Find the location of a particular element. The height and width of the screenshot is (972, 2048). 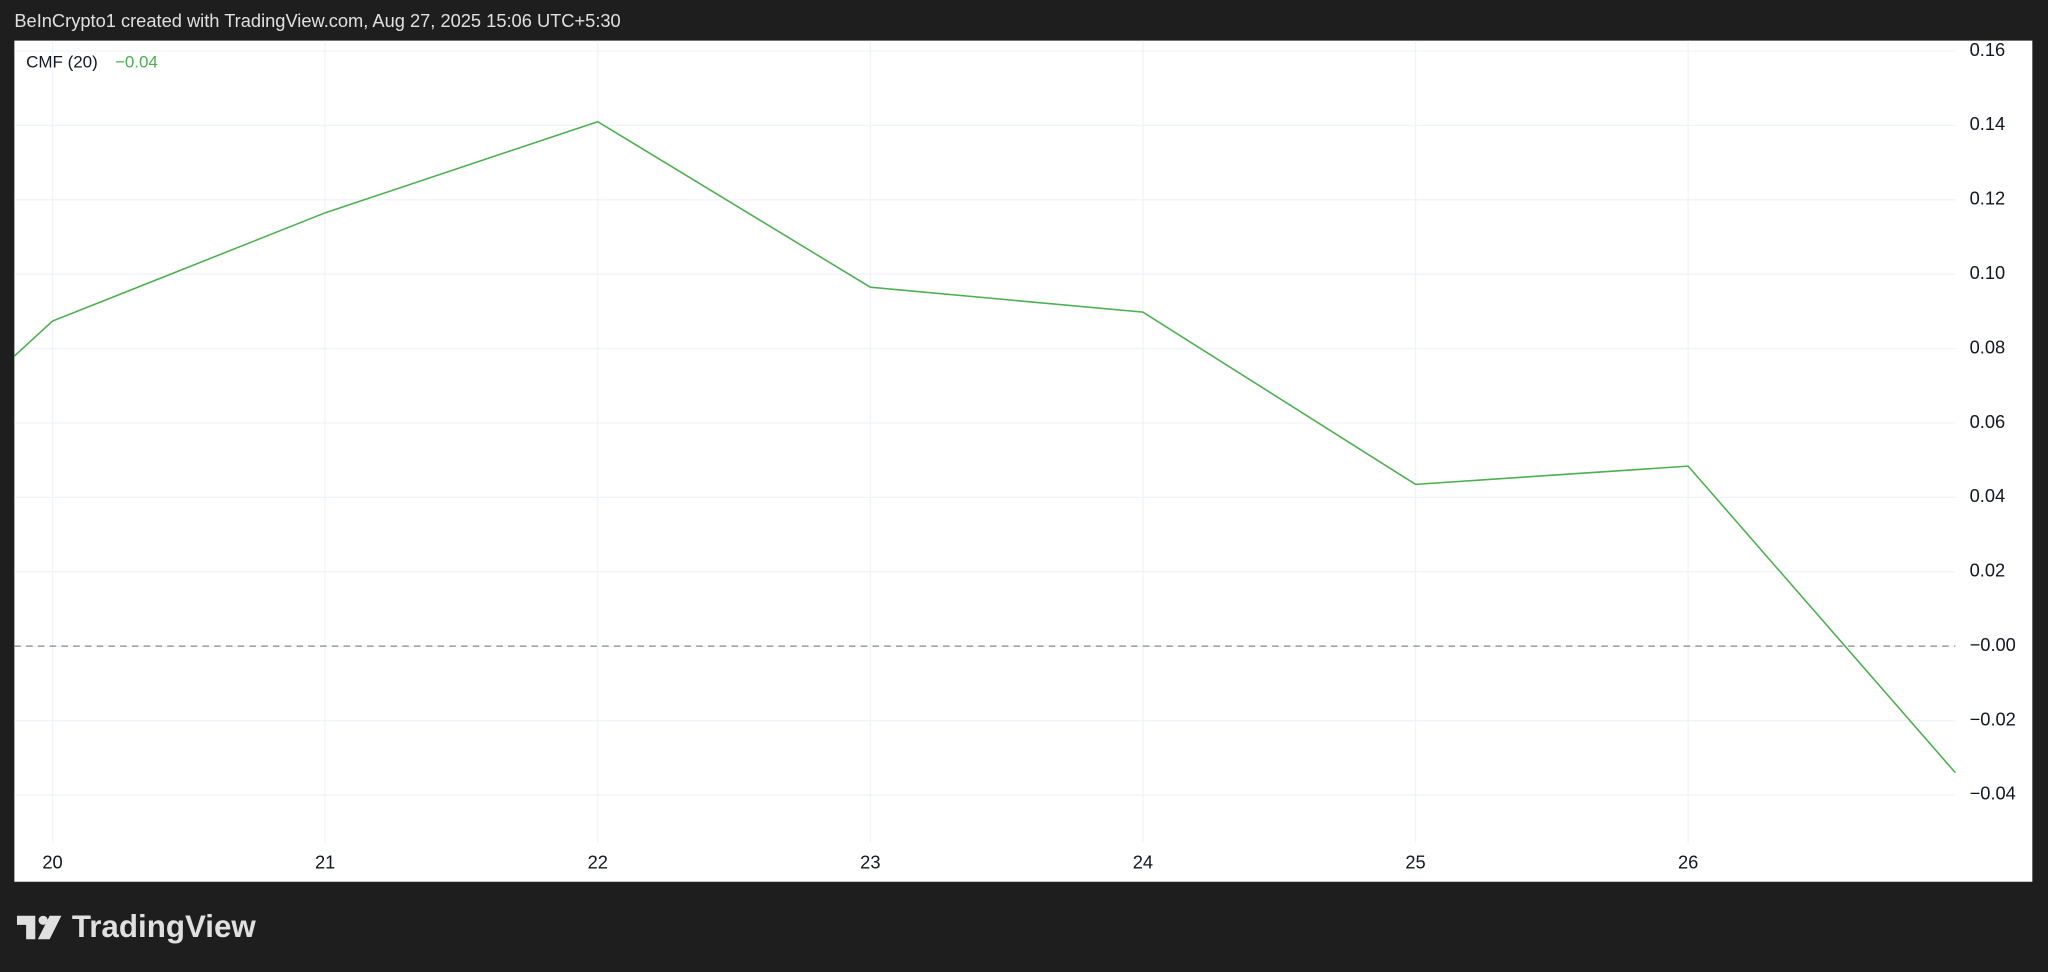

y-tick-label: 0.10 is located at coordinates (1988, 272).